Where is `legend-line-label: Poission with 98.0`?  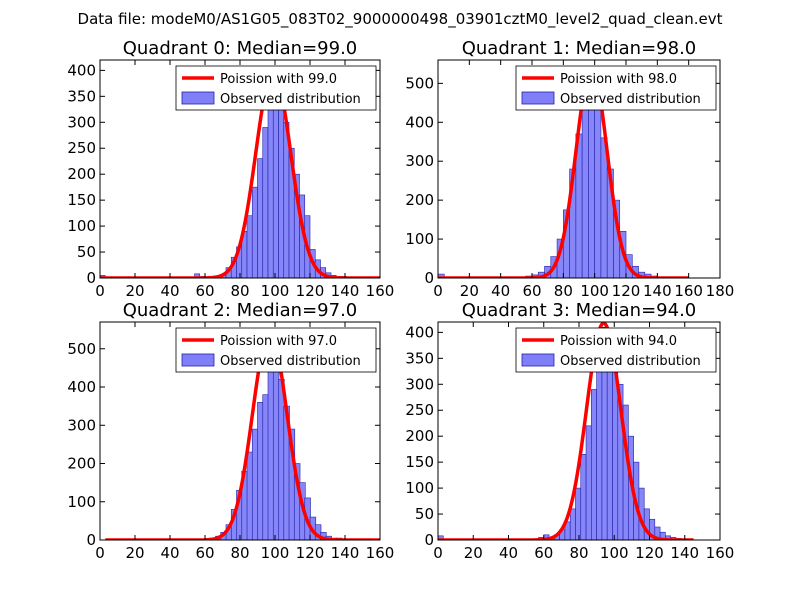 legend-line-label: Poission with 98.0 is located at coordinates (618, 79).